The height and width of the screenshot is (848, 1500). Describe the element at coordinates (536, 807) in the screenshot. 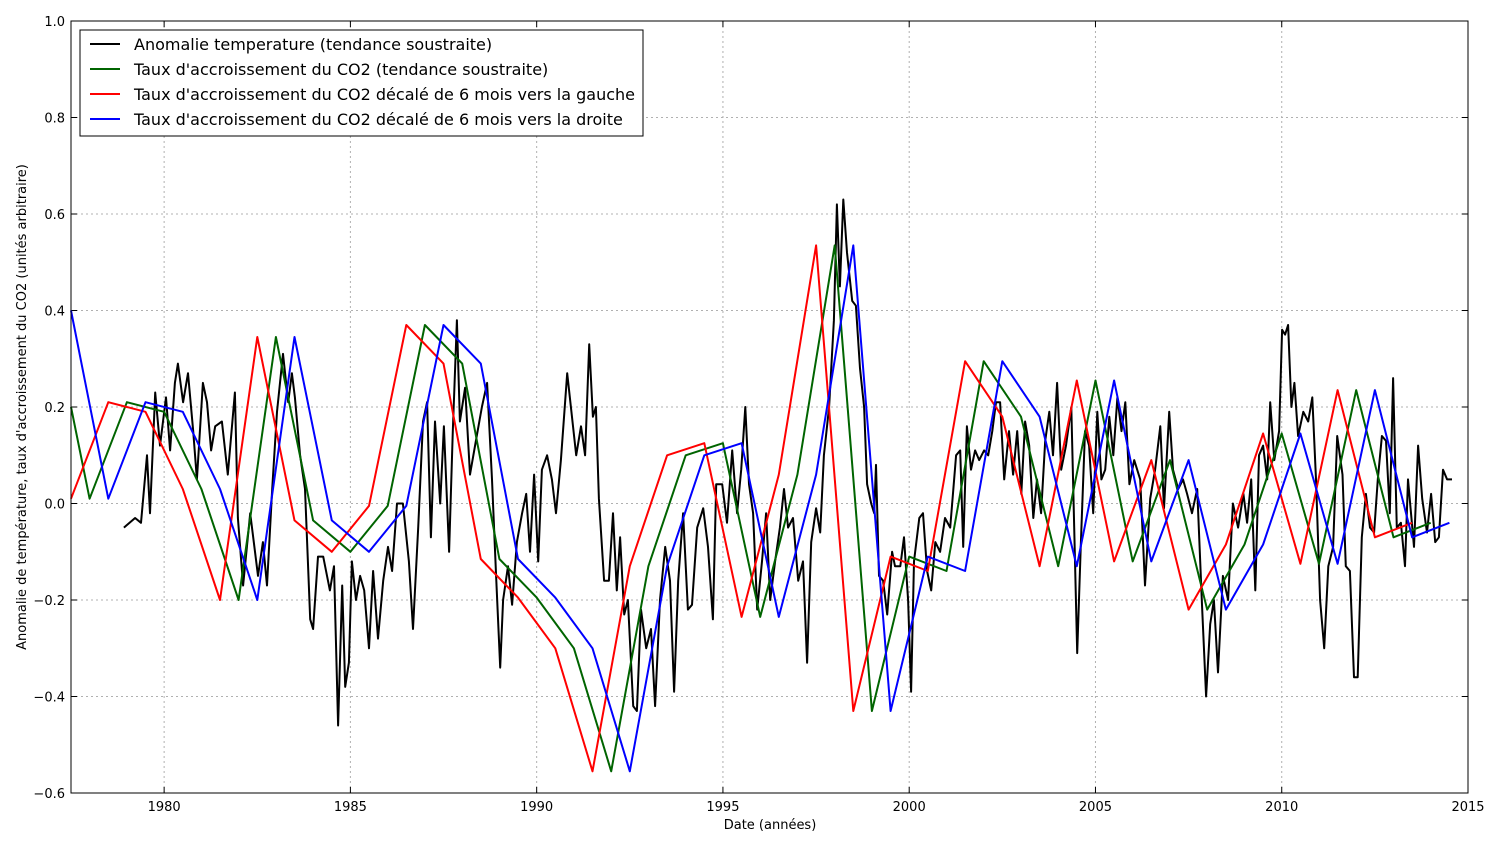

I see `x-tick-label: 1990` at that location.